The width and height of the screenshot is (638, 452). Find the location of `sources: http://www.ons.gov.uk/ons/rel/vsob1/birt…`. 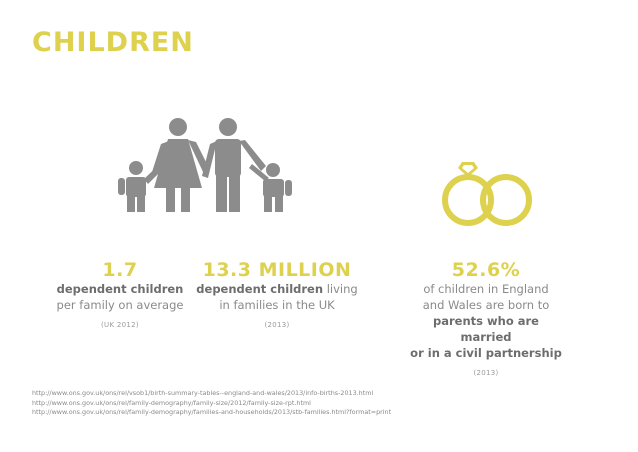

sources: http://www.ons.gov.uk/ons/rel/vsob1/birt… is located at coordinates (211, 403).